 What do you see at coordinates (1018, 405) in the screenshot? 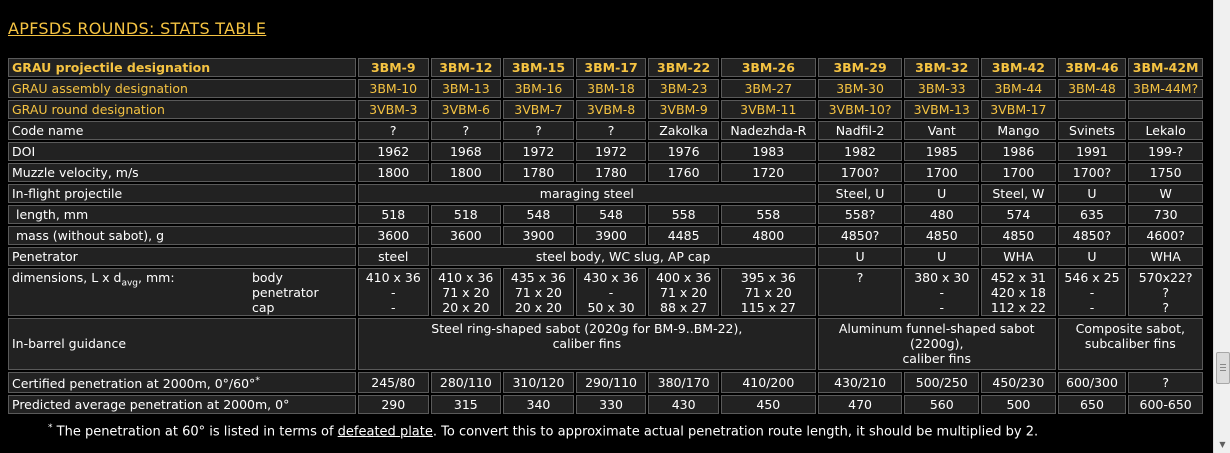
I see `cell: 500` at bounding box center [1018, 405].